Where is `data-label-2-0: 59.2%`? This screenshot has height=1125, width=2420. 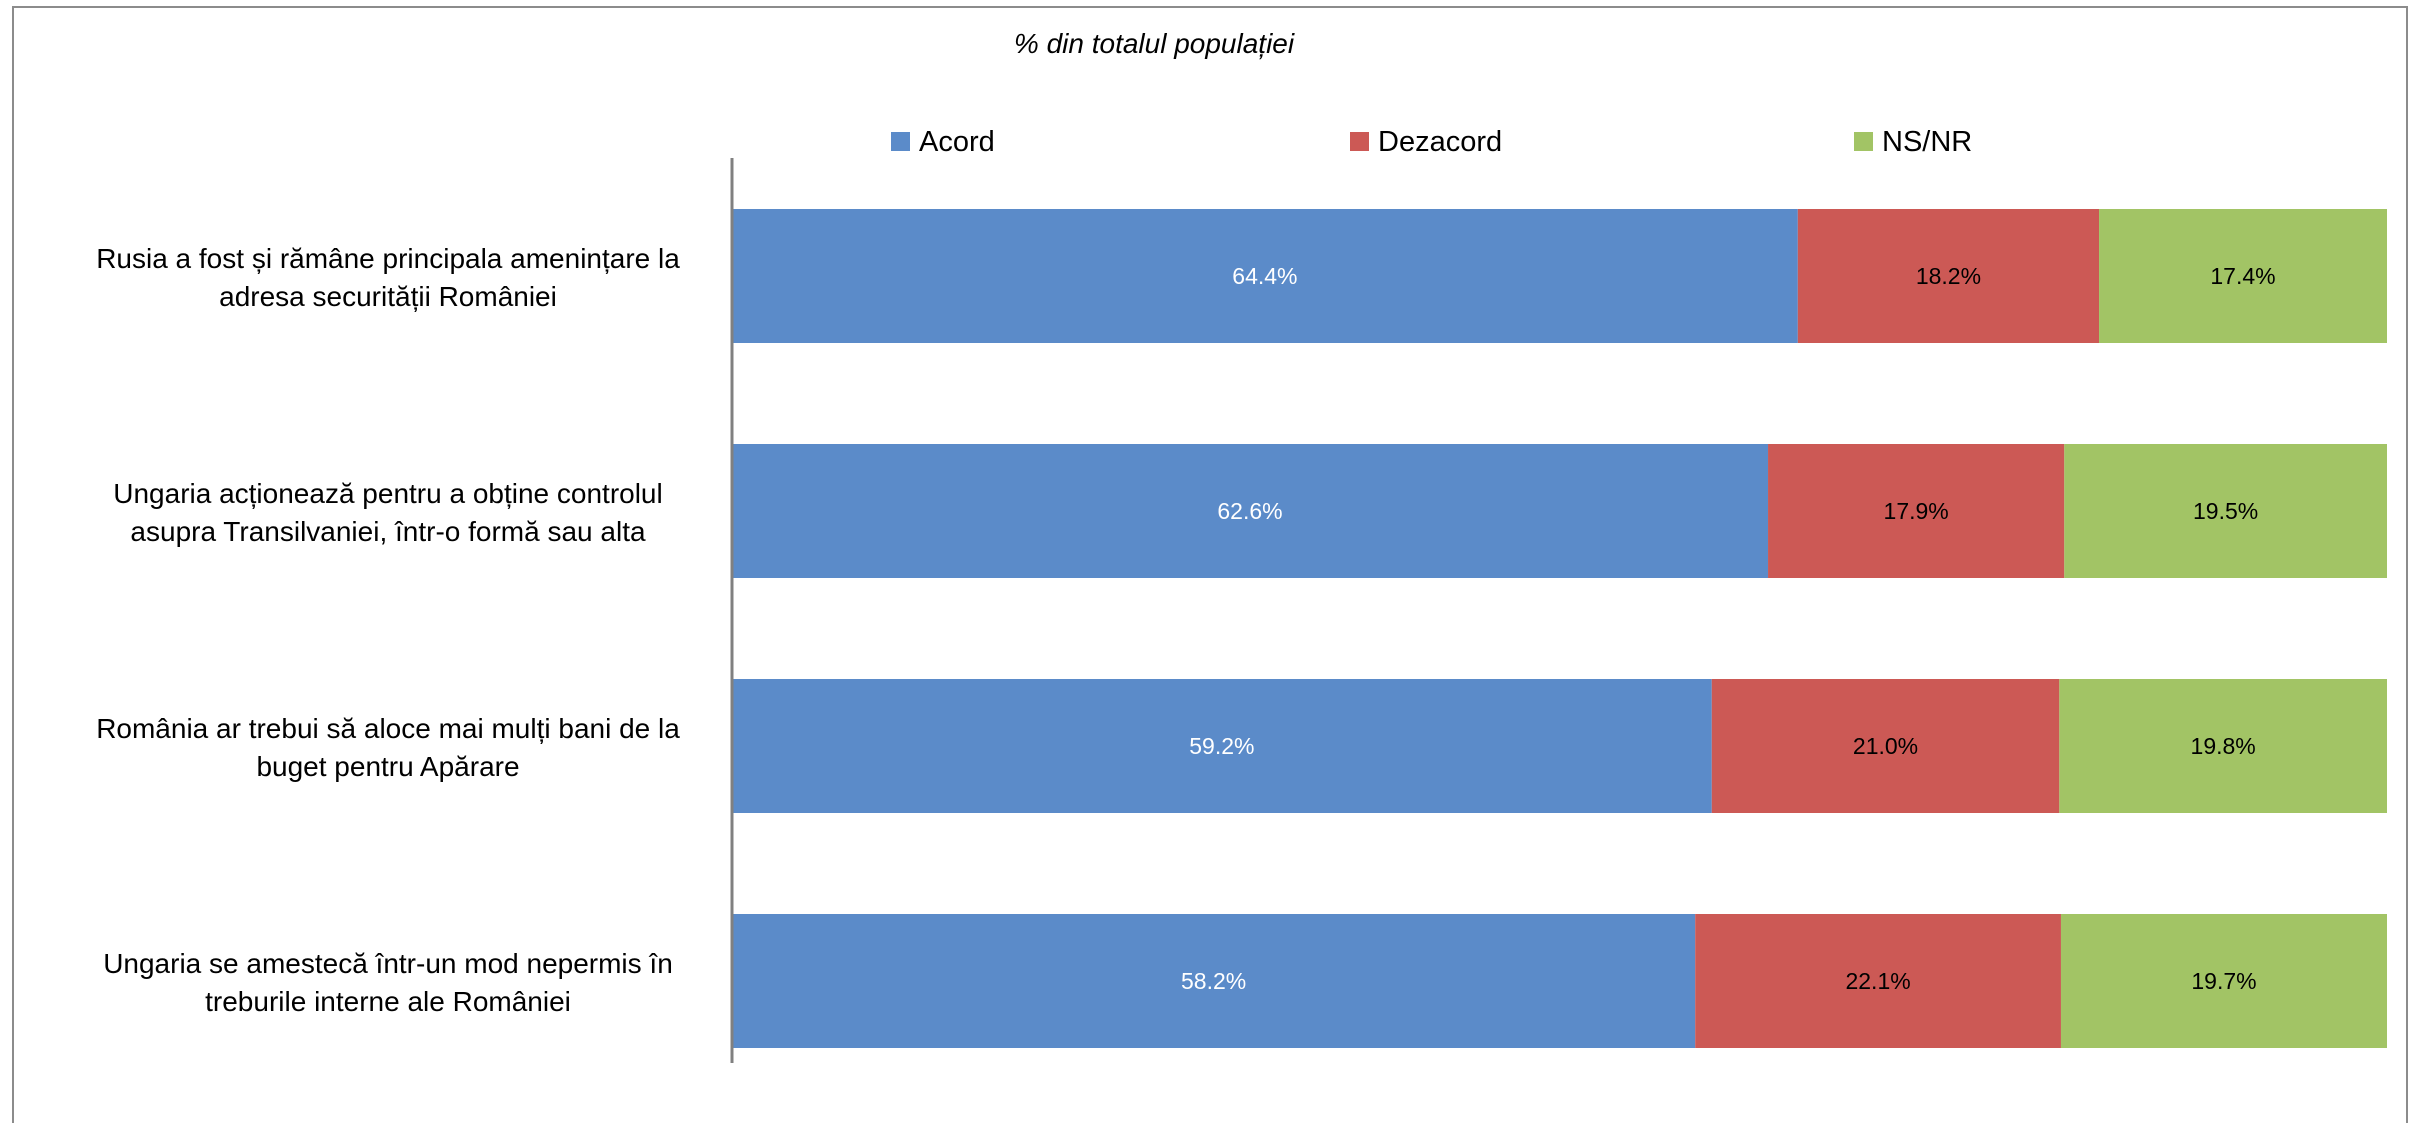 data-label-2-0: 59.2% is located at coordinates (1221, 746).